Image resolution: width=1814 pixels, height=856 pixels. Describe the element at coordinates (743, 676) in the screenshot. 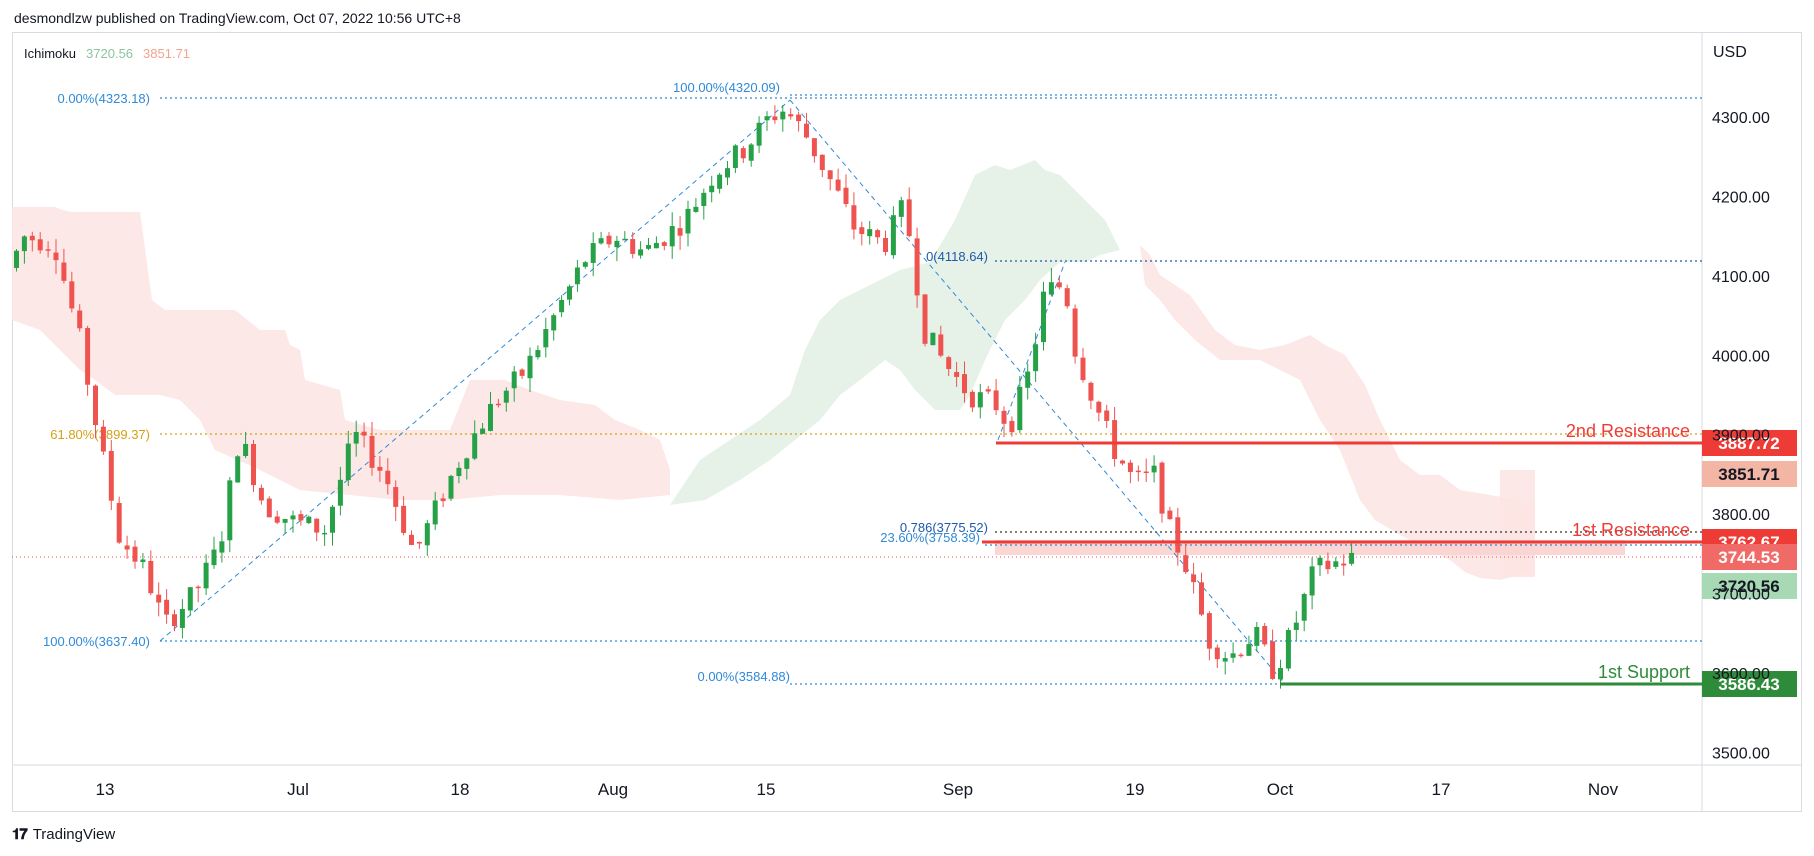

I see `fib-label: 0.00%(3584.88)` at that location.